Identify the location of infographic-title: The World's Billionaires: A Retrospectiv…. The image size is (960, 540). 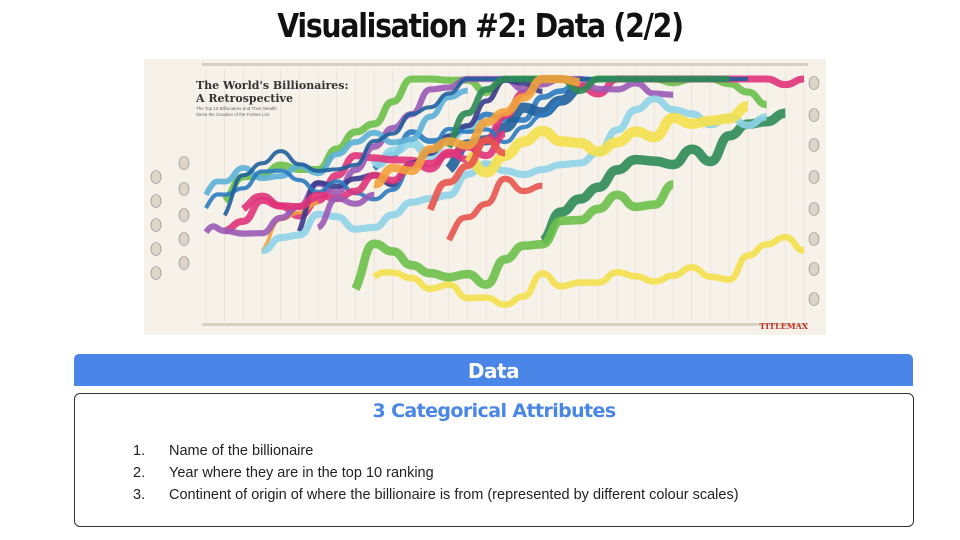
(272, 92).